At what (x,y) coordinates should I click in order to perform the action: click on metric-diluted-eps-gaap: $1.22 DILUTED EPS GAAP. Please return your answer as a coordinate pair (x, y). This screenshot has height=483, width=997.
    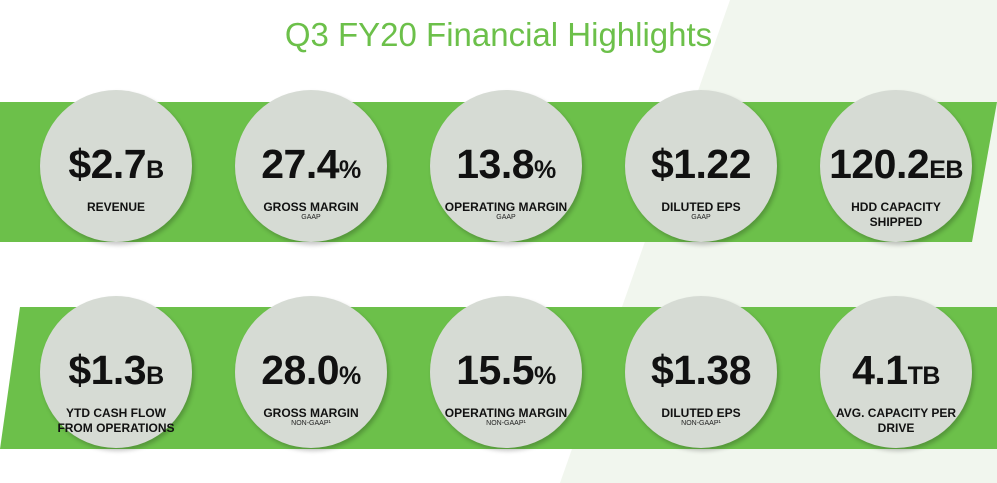
    Looking at the image, I should click on (701, 166).